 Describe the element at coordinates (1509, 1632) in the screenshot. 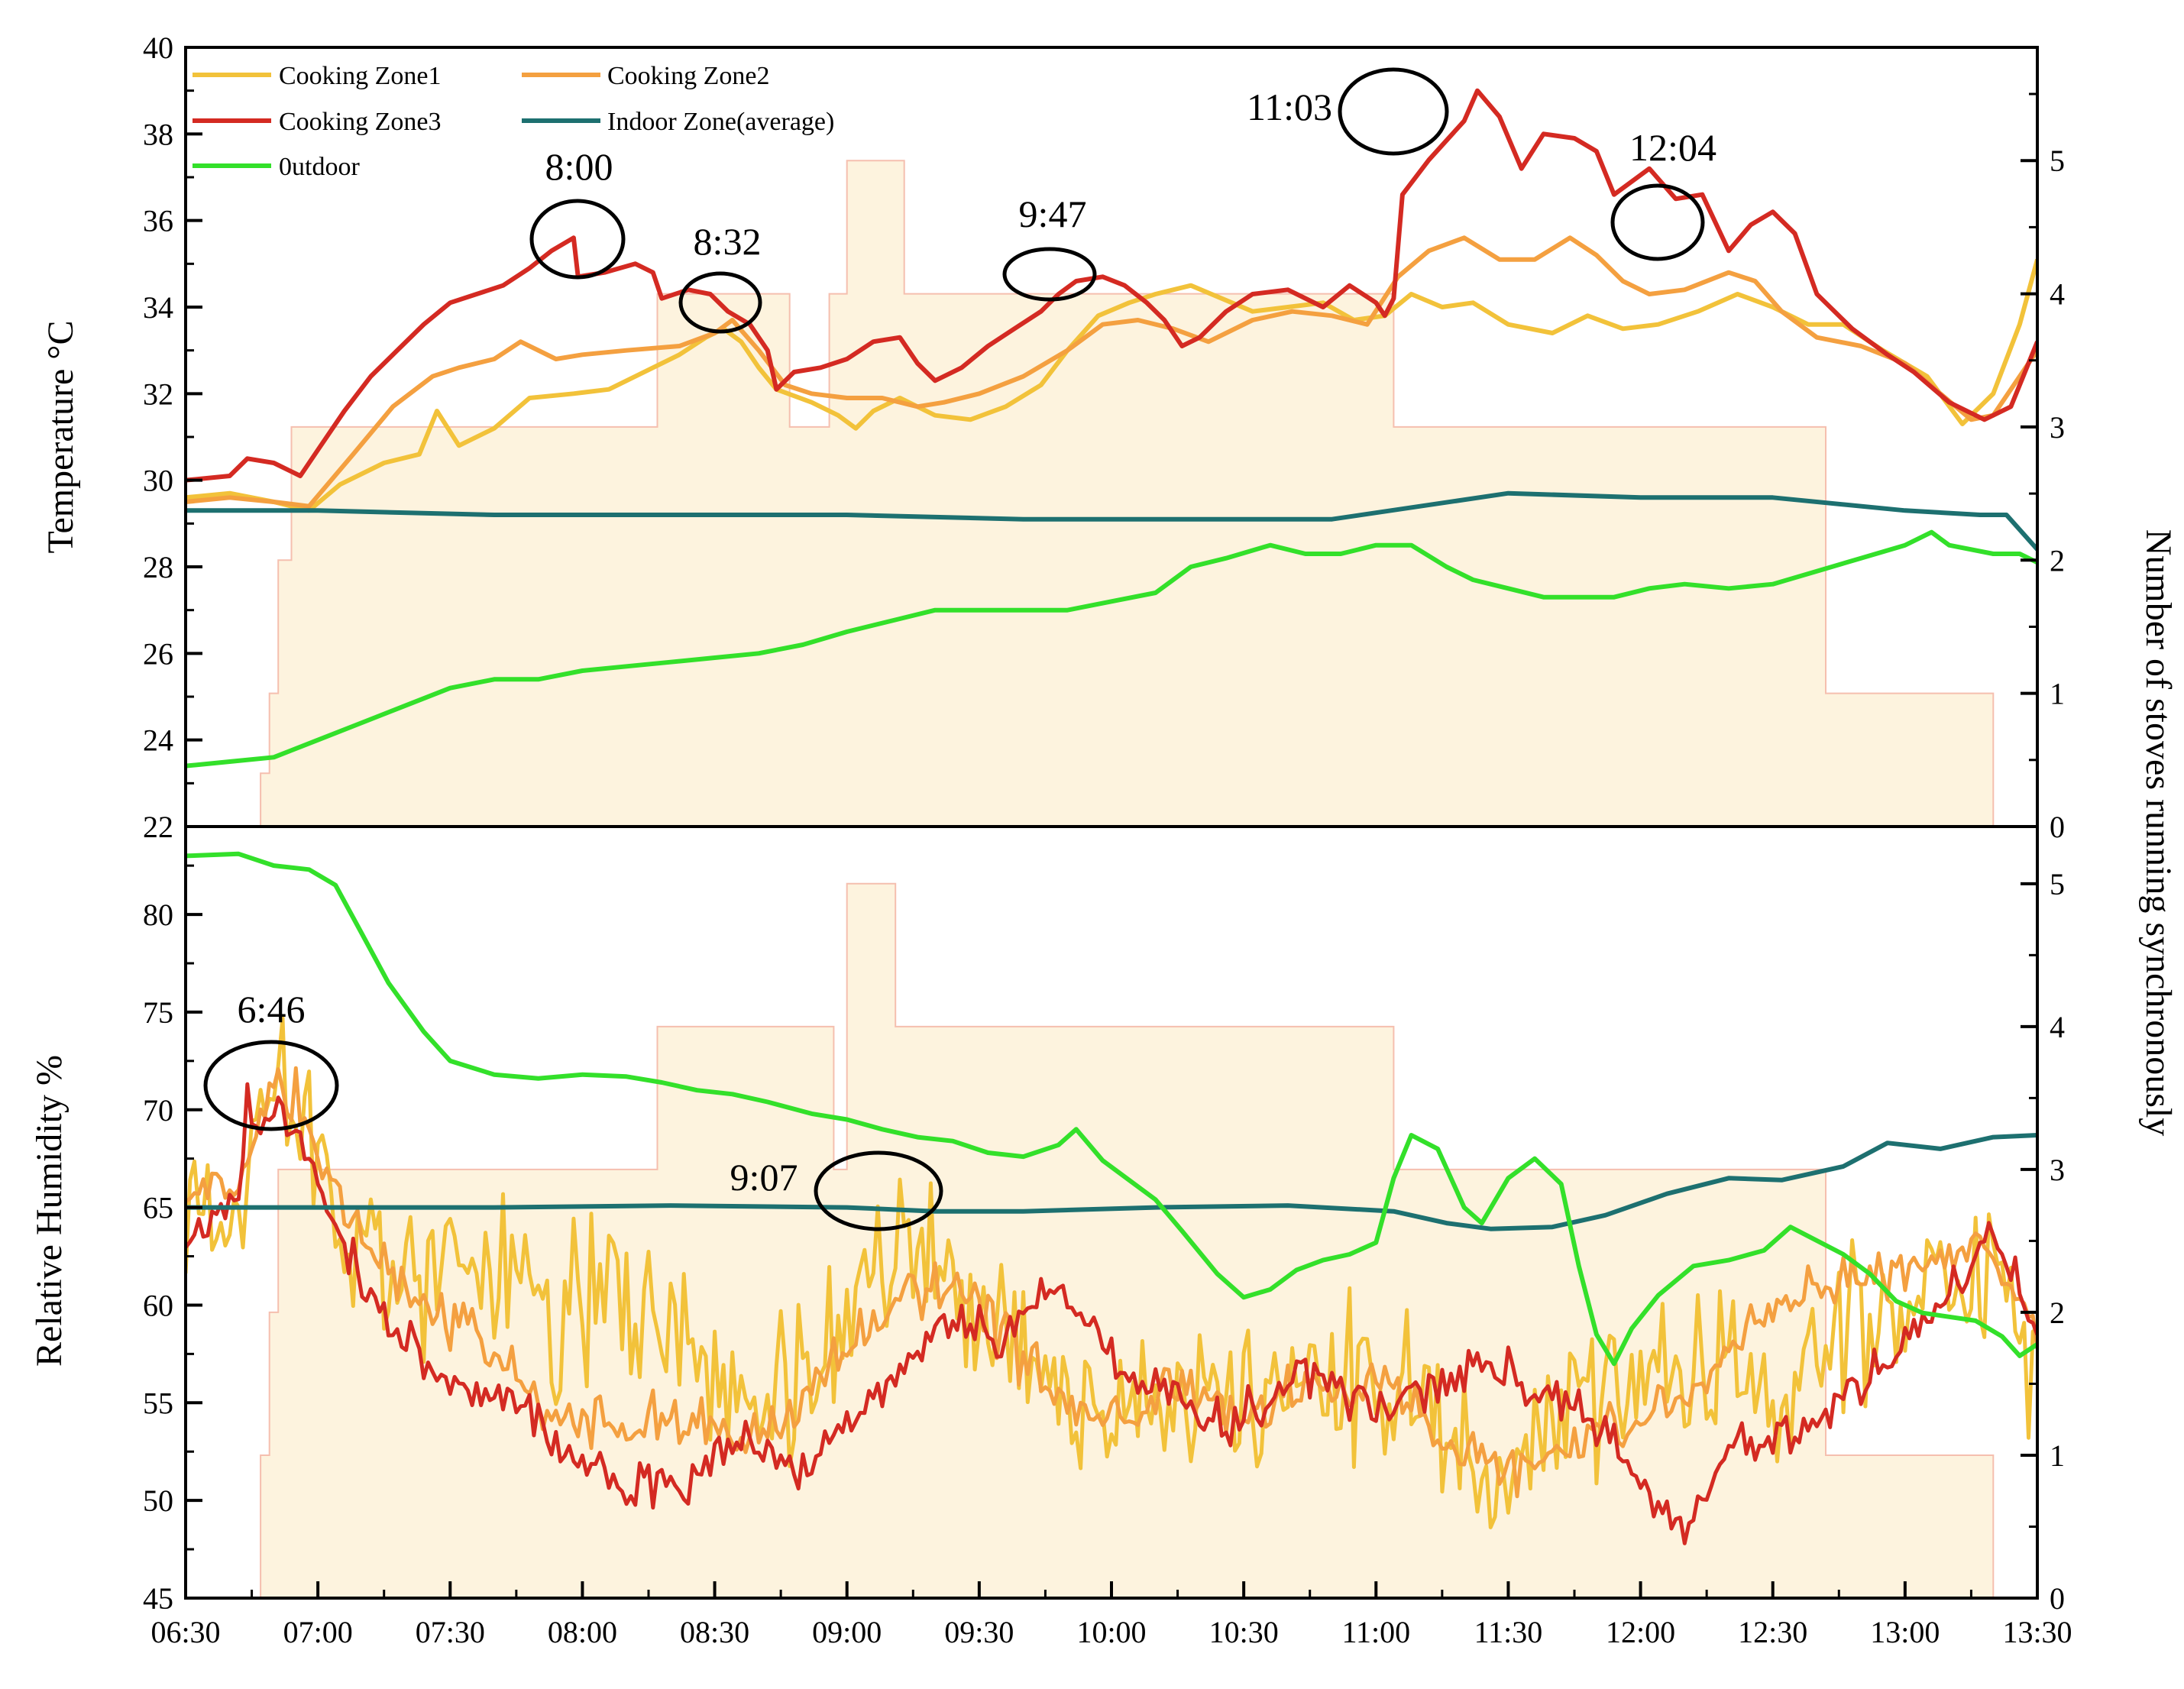

I see `x-tick-label: 11:30` at that location.